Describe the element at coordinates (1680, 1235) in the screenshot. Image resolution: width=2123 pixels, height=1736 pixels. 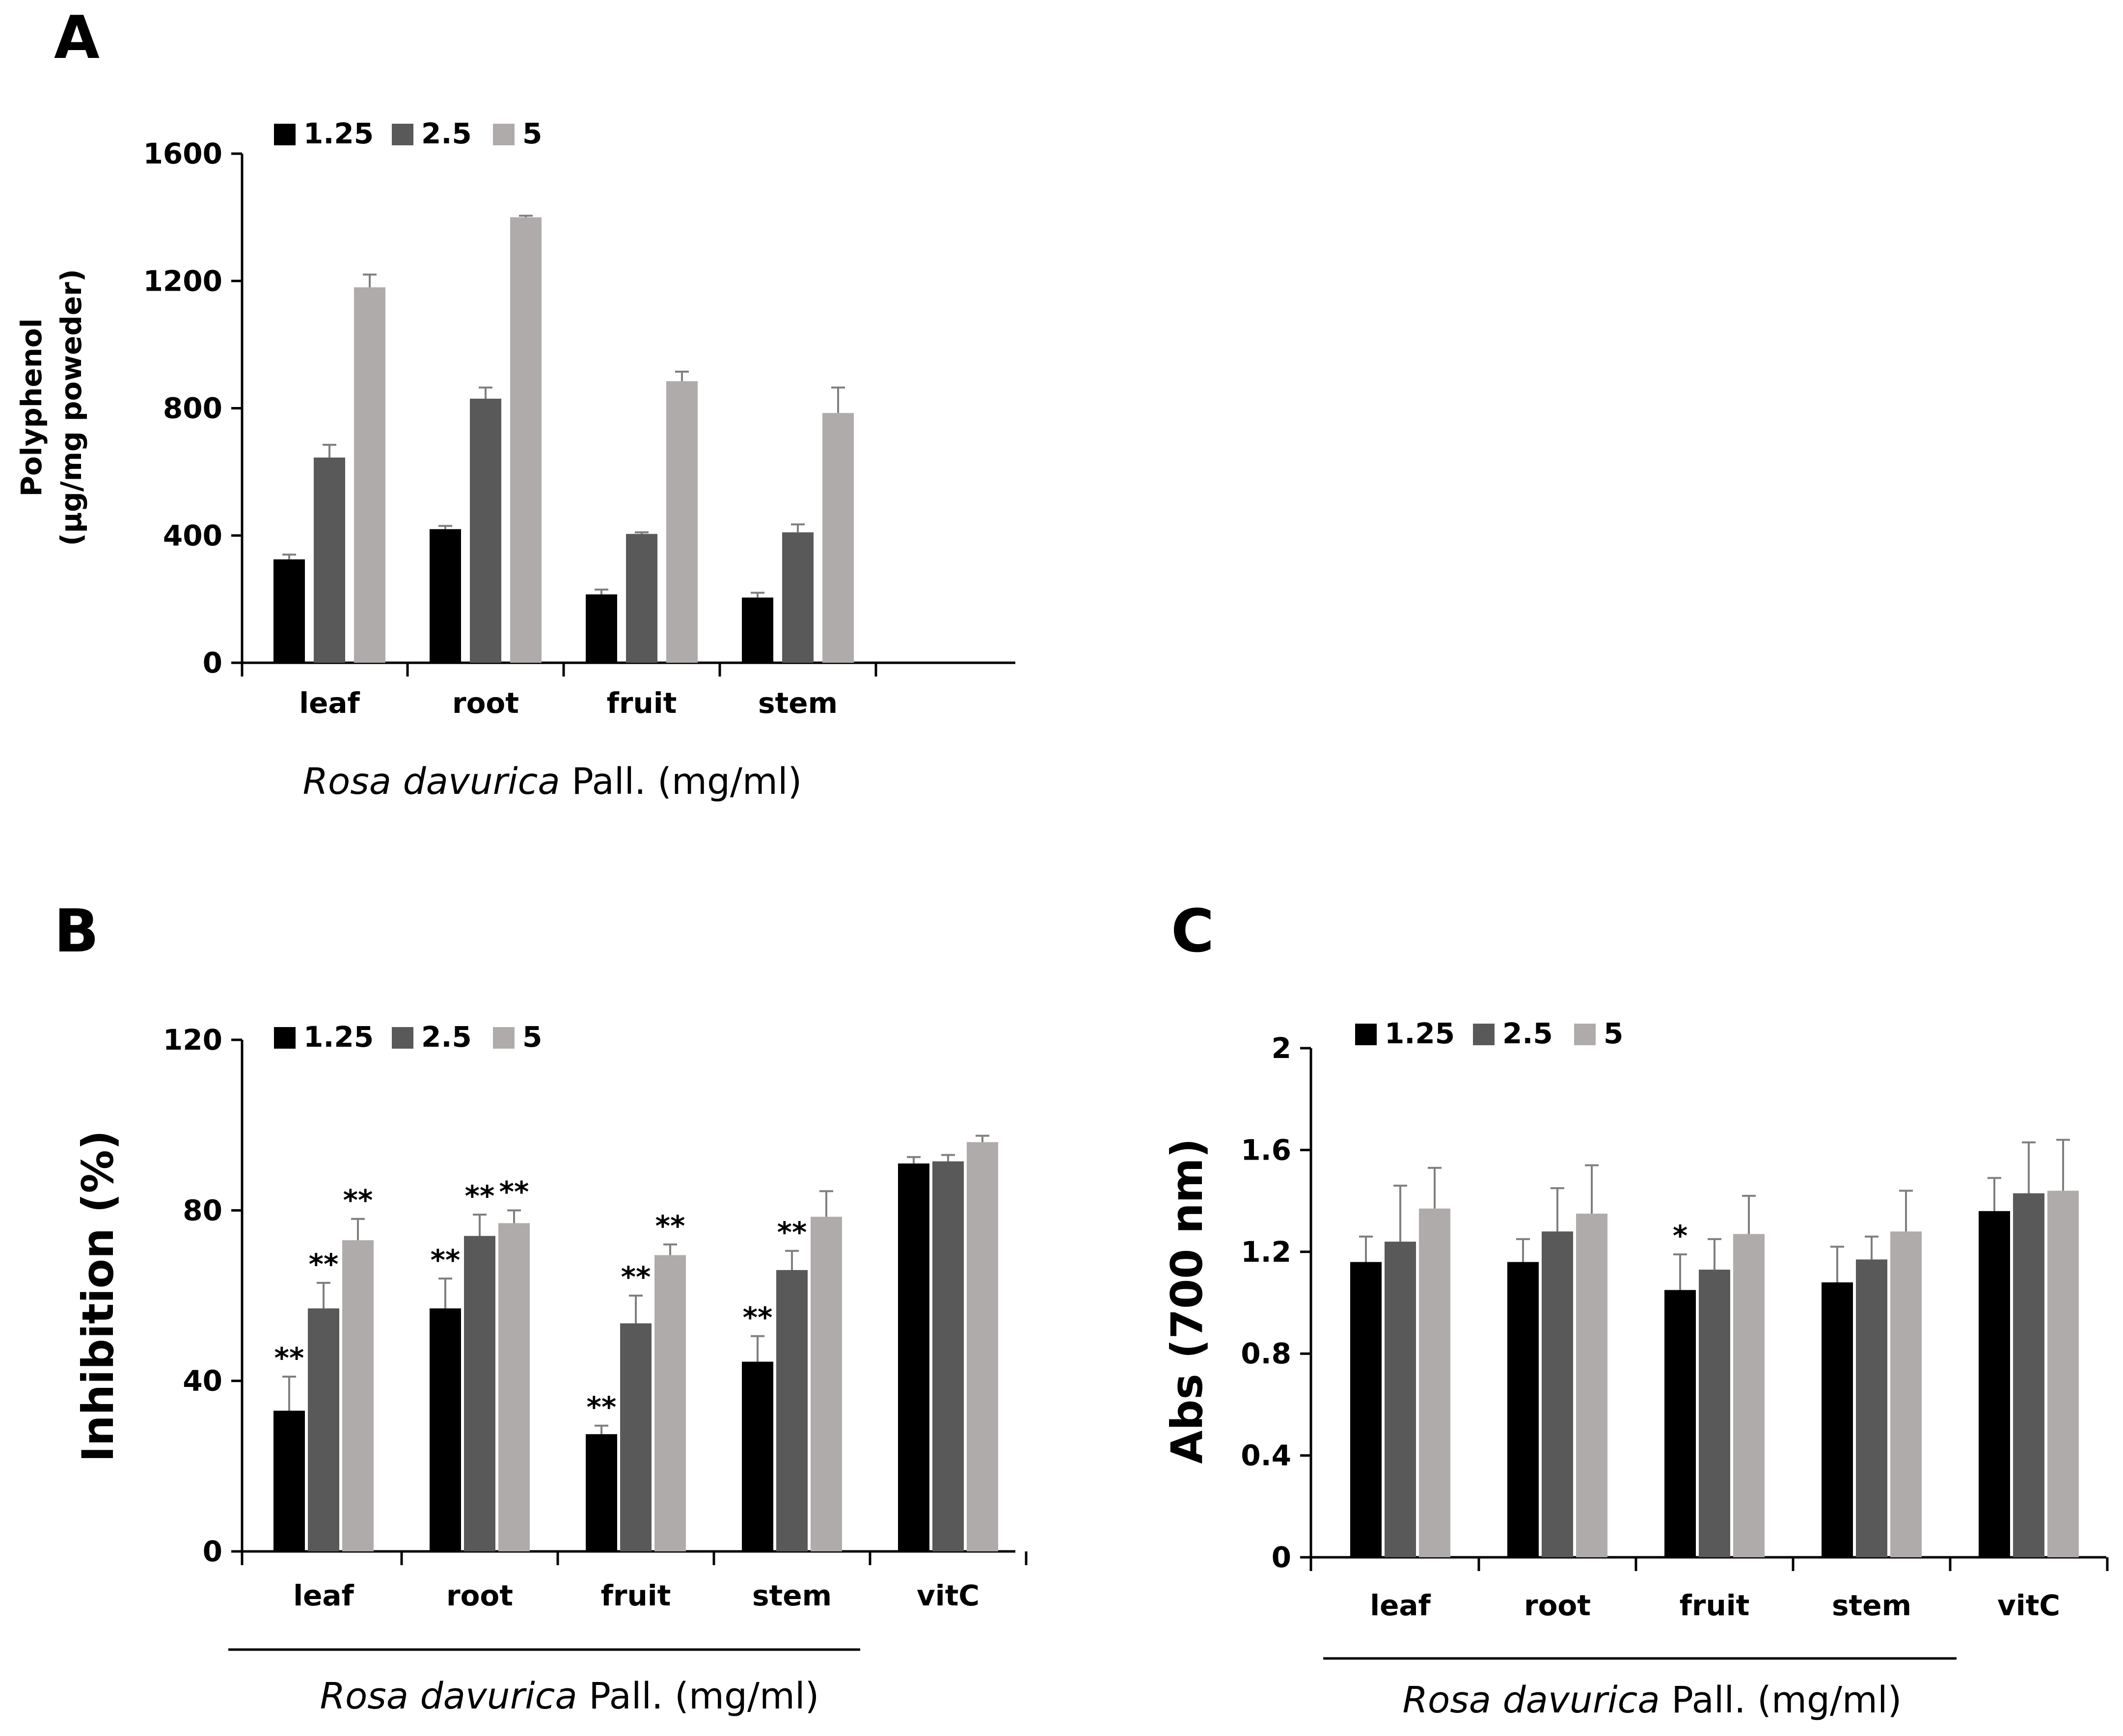
I see `significance-marker: *` at that location.